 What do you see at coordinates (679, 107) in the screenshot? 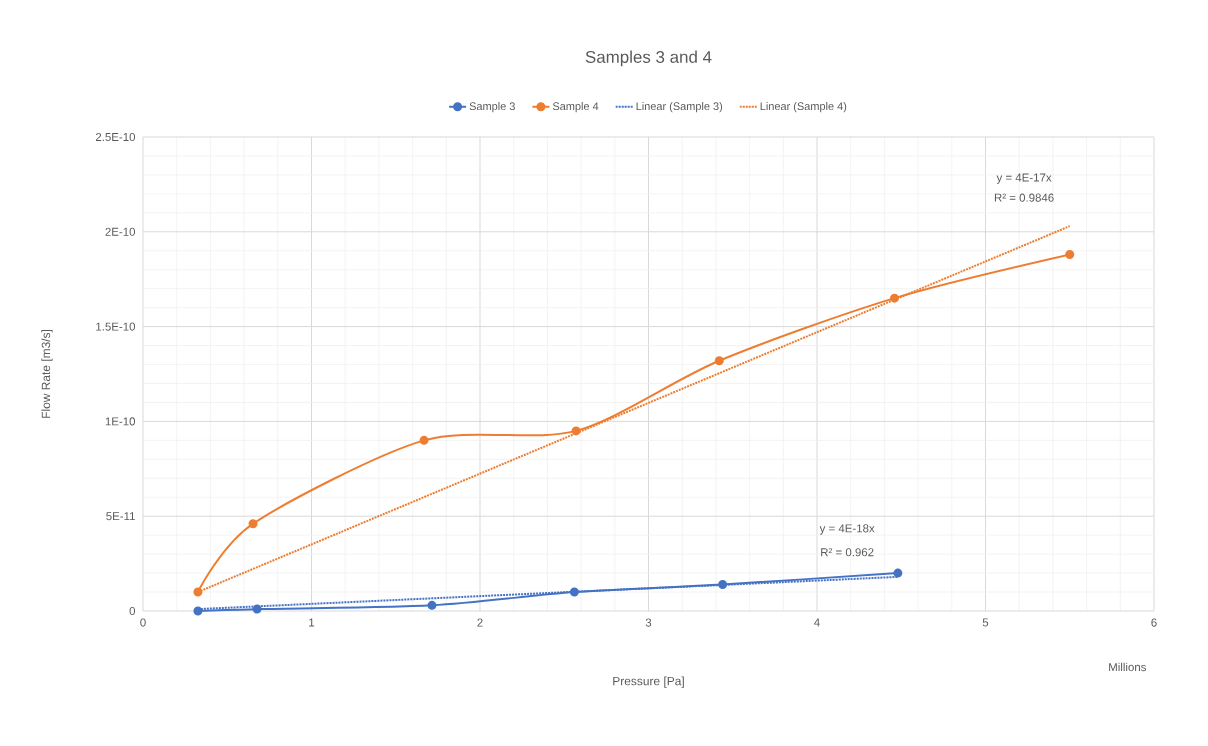
I see `legend-label: Linear (Sample 3)` at bounding box center [679, 107].